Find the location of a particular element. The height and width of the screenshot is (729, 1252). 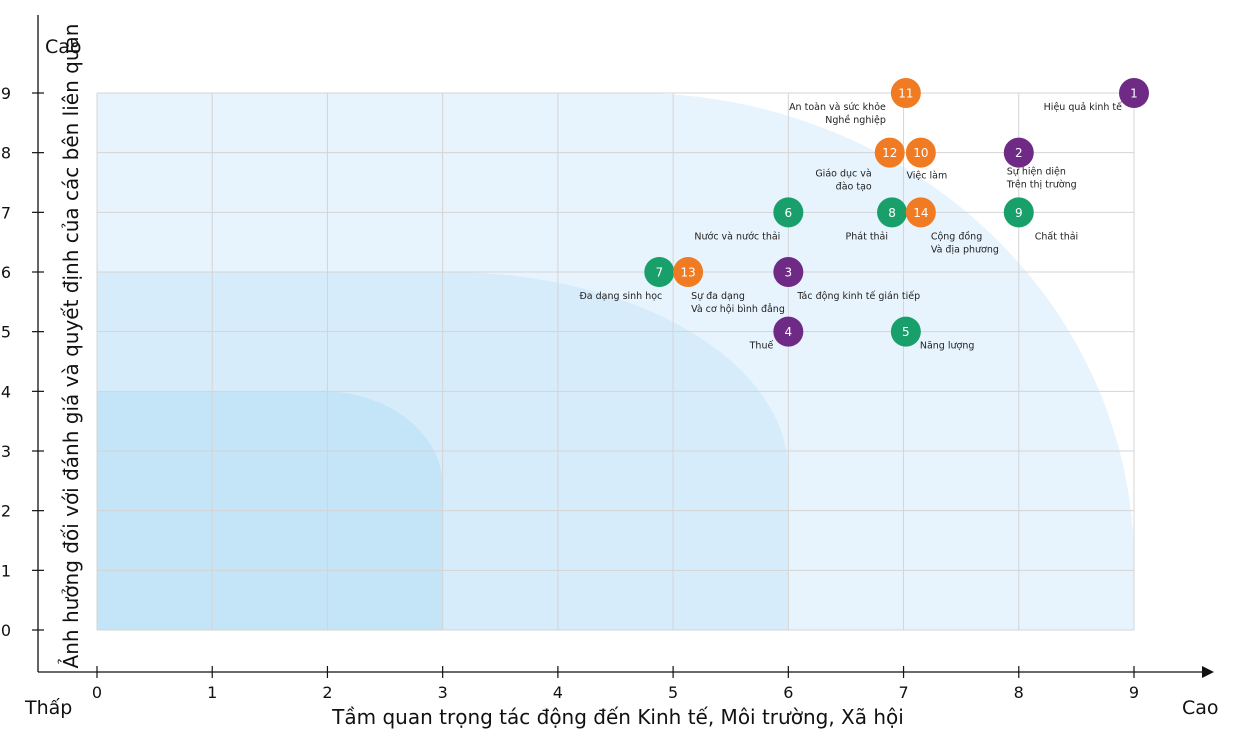

point-label: đào tạo is located at coordinates (854, 187).